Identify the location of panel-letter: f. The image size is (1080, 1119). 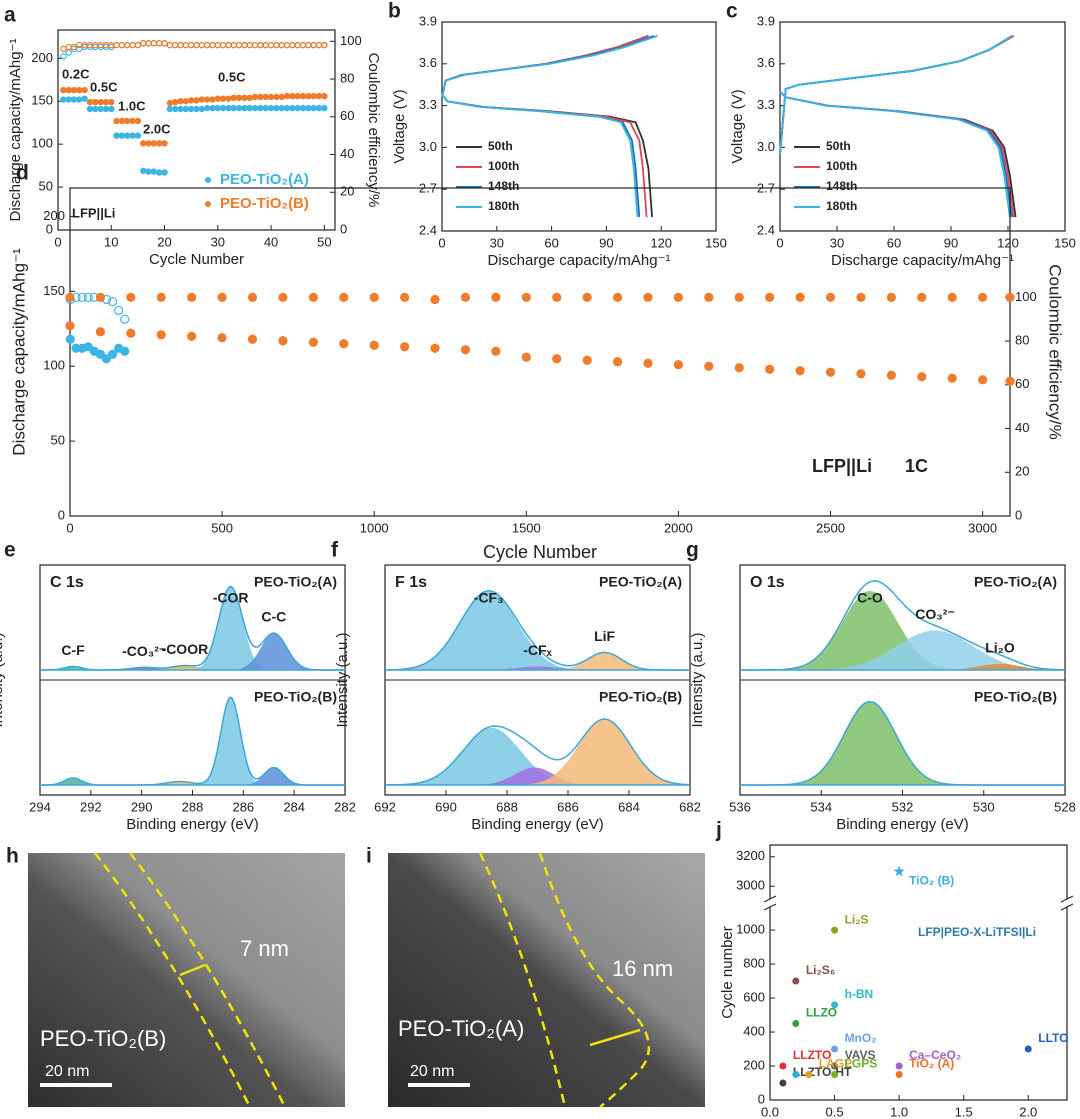
(335, 550).